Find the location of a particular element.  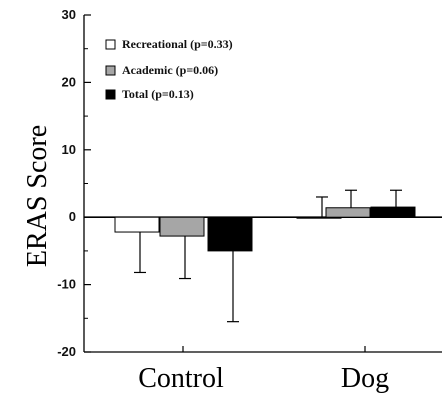

y-tick-label: 30 is located at coordinates (69, 14).